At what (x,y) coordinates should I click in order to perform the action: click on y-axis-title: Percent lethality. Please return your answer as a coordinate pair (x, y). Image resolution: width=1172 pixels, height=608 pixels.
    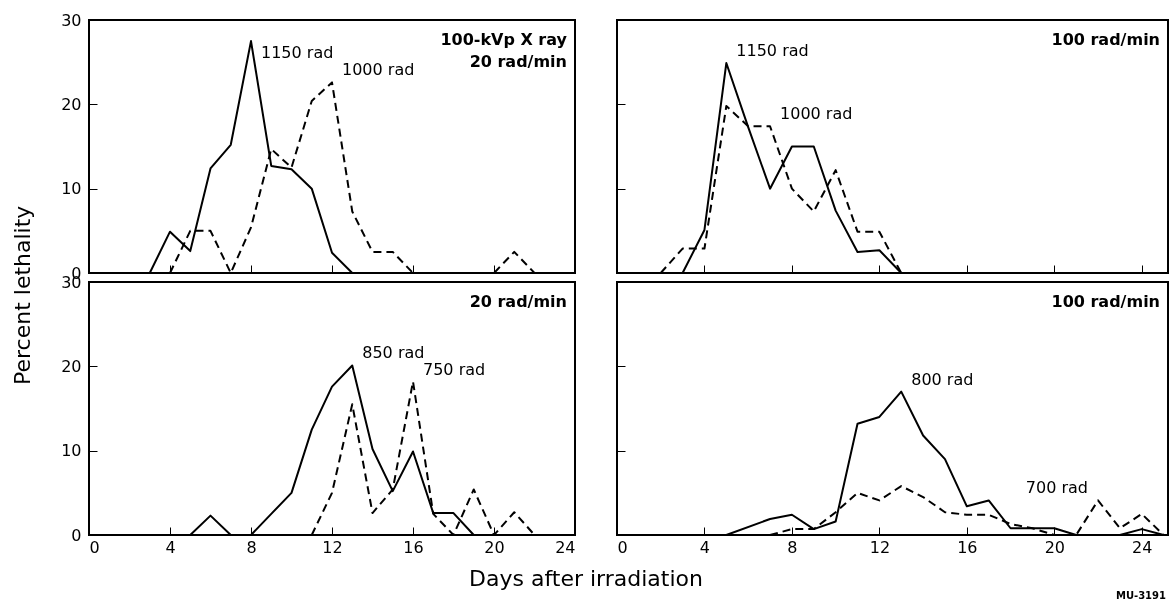
    Looking at the image, I should click on (22, 295).